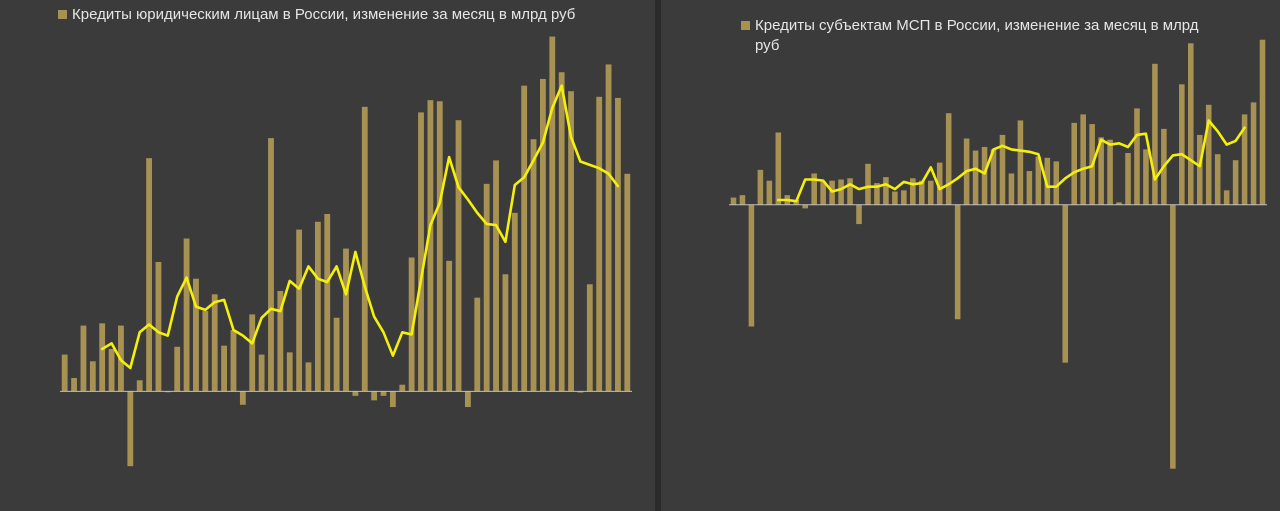 The image size is (1280, 511). What do you see at coordinates (1011, 161) in the screenshot?
I see `moving-average-line` at bounding box center [1011, 161].